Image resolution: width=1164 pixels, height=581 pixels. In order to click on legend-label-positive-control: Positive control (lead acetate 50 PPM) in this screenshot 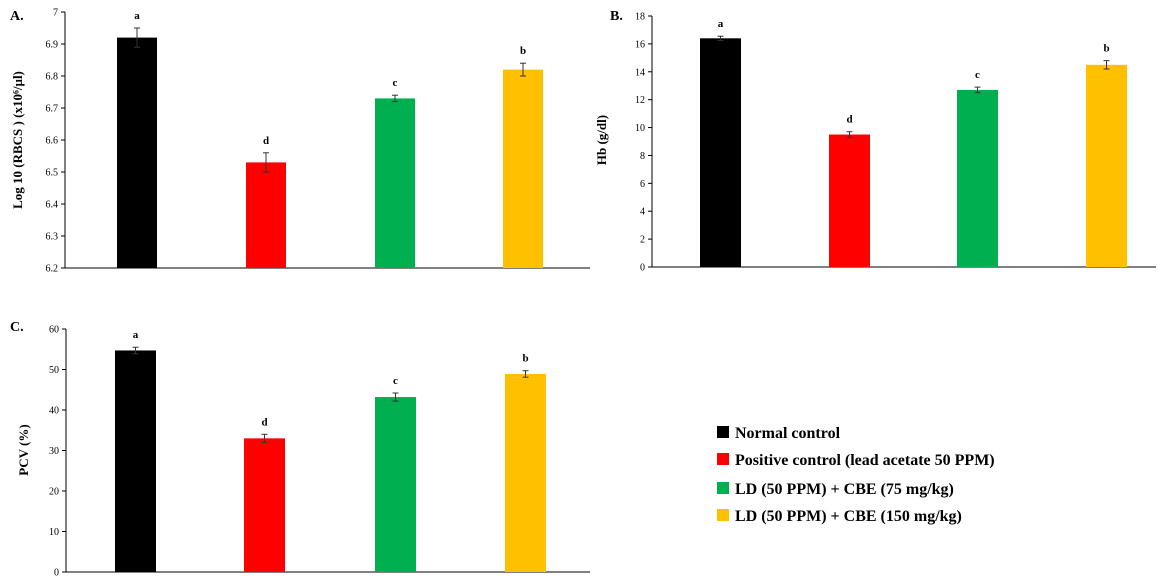, I will do `click(865, 460)`.